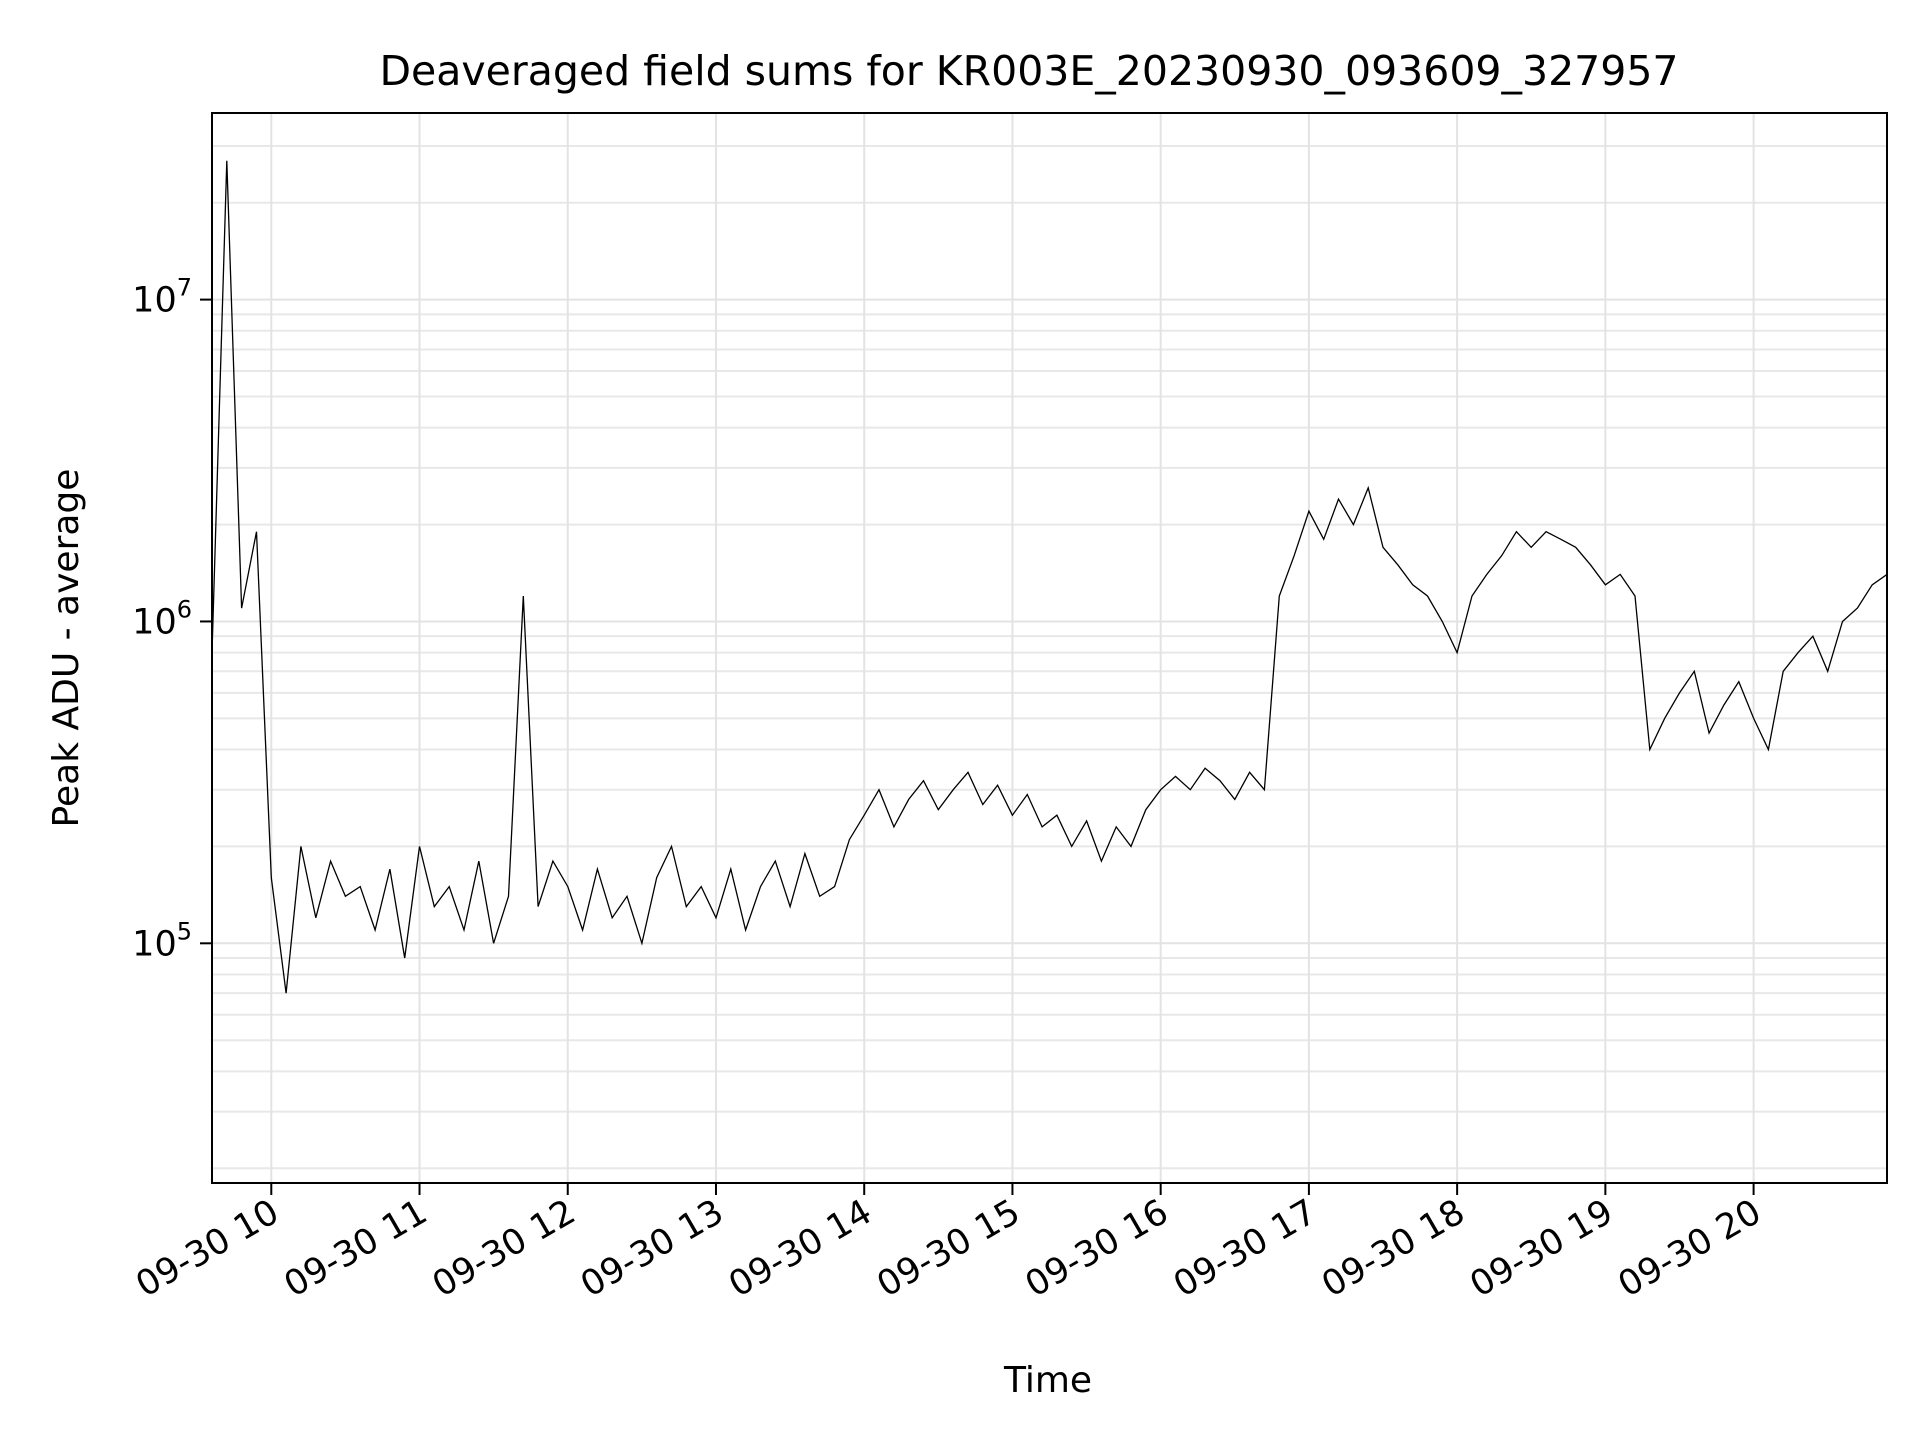  Describe the element at coordinates (1047, 1380) in the screenshot. I see `x-axis-label: Time` at that location.